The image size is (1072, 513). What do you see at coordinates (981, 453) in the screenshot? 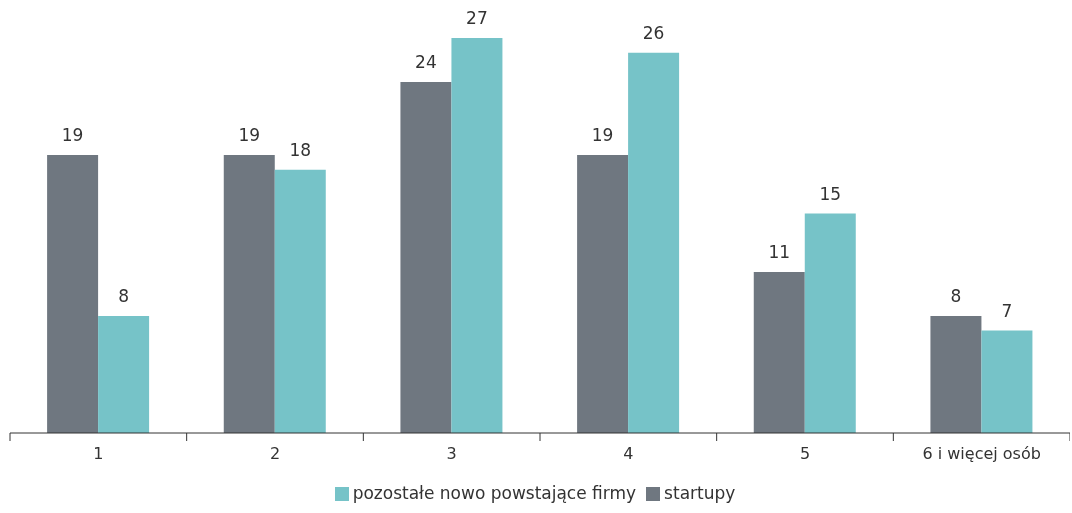
I see `x-tick-label: 6 i więcej osób` at bounding box center [981, 453].